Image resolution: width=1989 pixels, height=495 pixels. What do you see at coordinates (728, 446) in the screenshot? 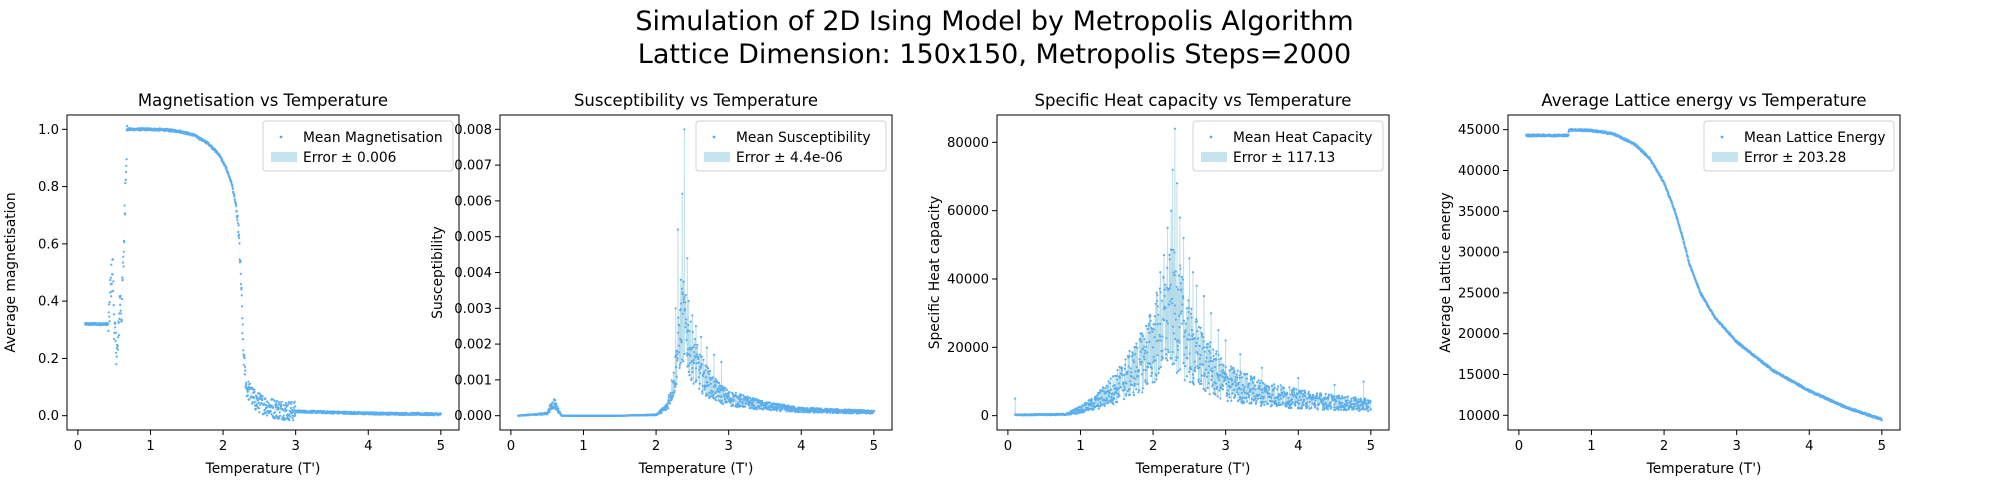
I see `x-tick-label: 3` at bounding box center [728, 446].